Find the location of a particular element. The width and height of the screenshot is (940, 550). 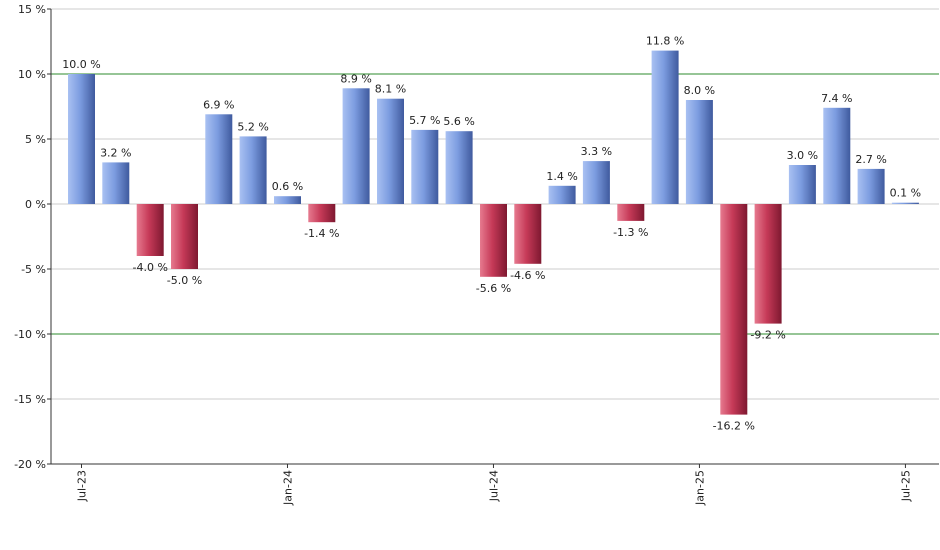

data-label: 1.4 % is located at coordinates (561, 176).